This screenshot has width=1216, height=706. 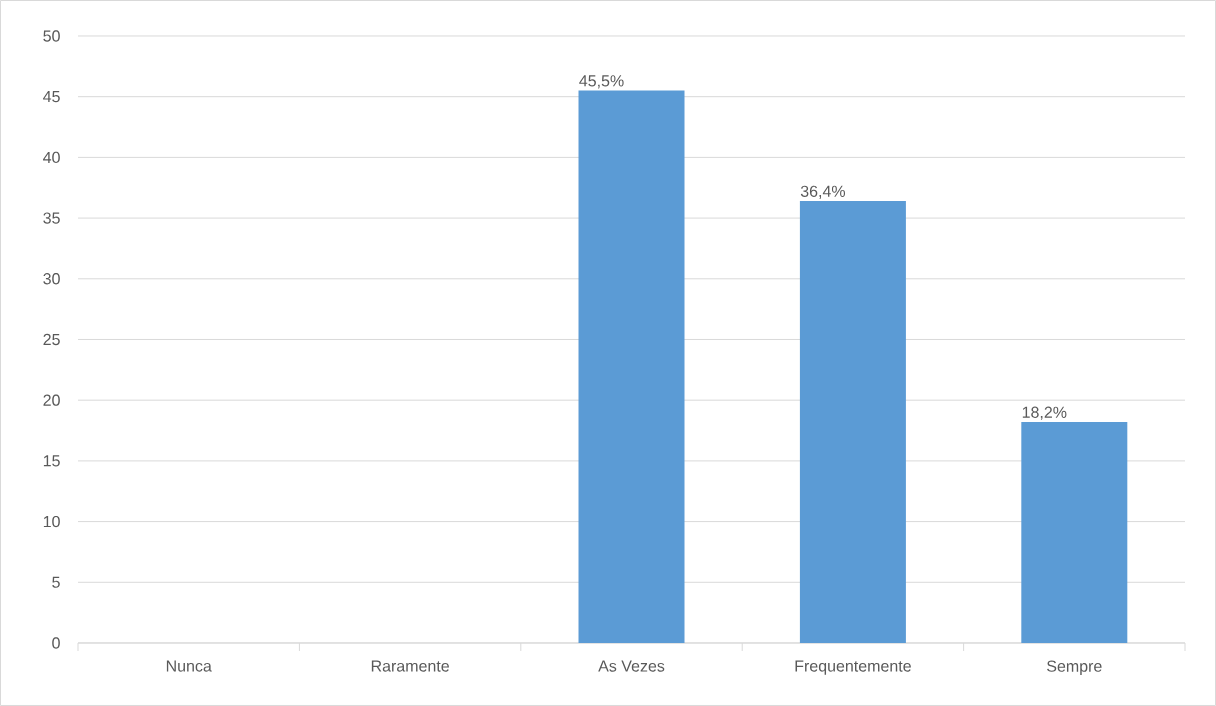 I want to click on y-tick-label: 30, so click(x=51, y=279).